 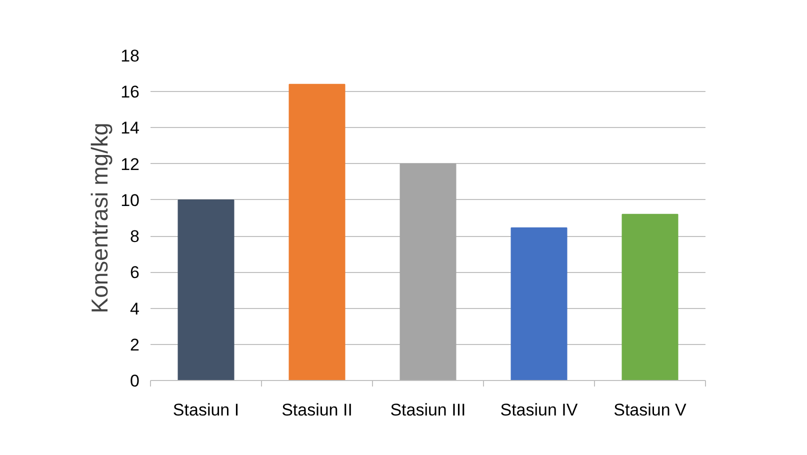 I want to click on y-tick-label: 4, so click(x=135, y=308).